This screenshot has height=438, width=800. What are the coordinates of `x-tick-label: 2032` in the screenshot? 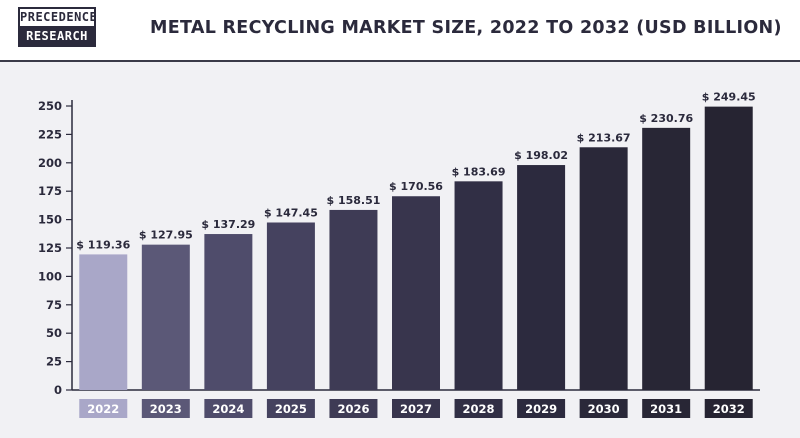 It's located at (729, 409).